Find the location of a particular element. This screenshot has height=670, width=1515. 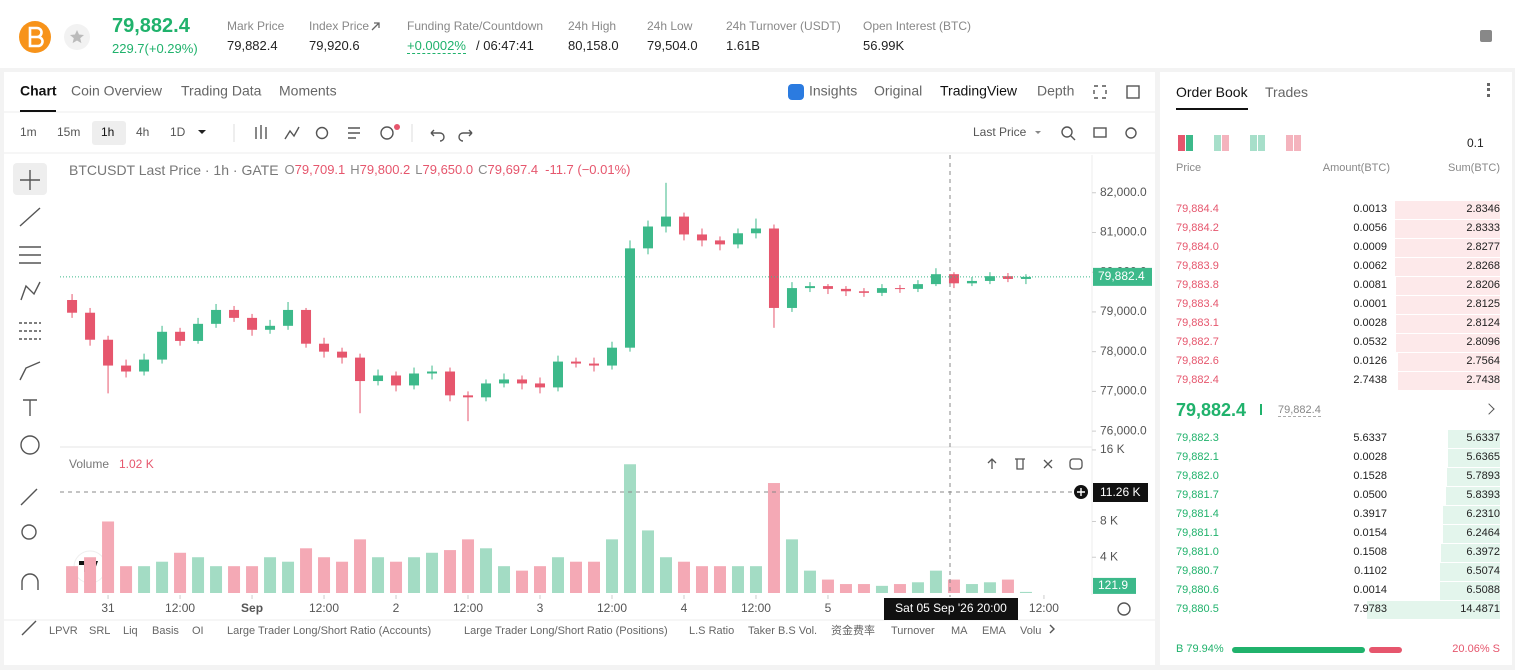

ob-sum: 6.5074 is located at coordinates (1483, 571).